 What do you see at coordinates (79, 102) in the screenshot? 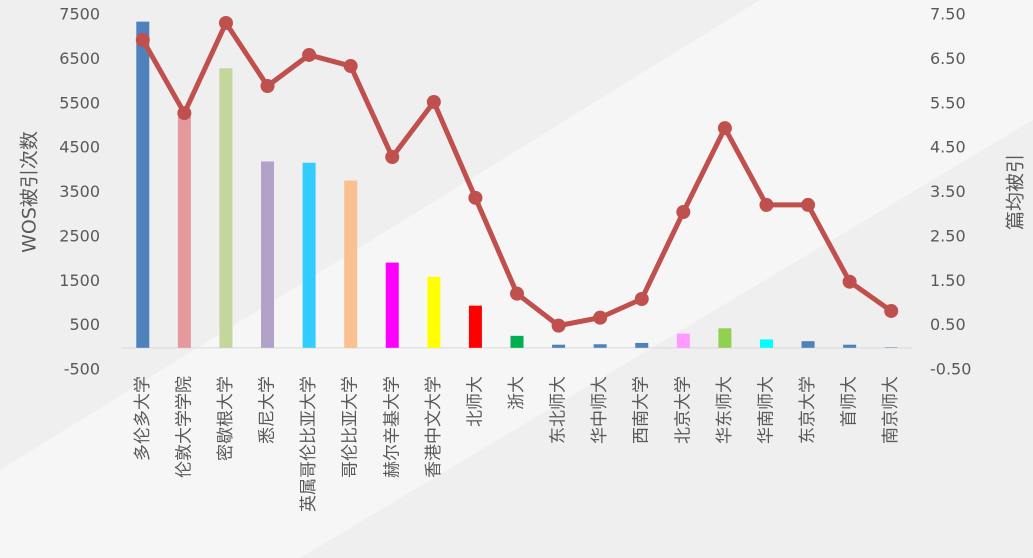
I see `y-tick-label: 5500` at bounding box center [79, 102].